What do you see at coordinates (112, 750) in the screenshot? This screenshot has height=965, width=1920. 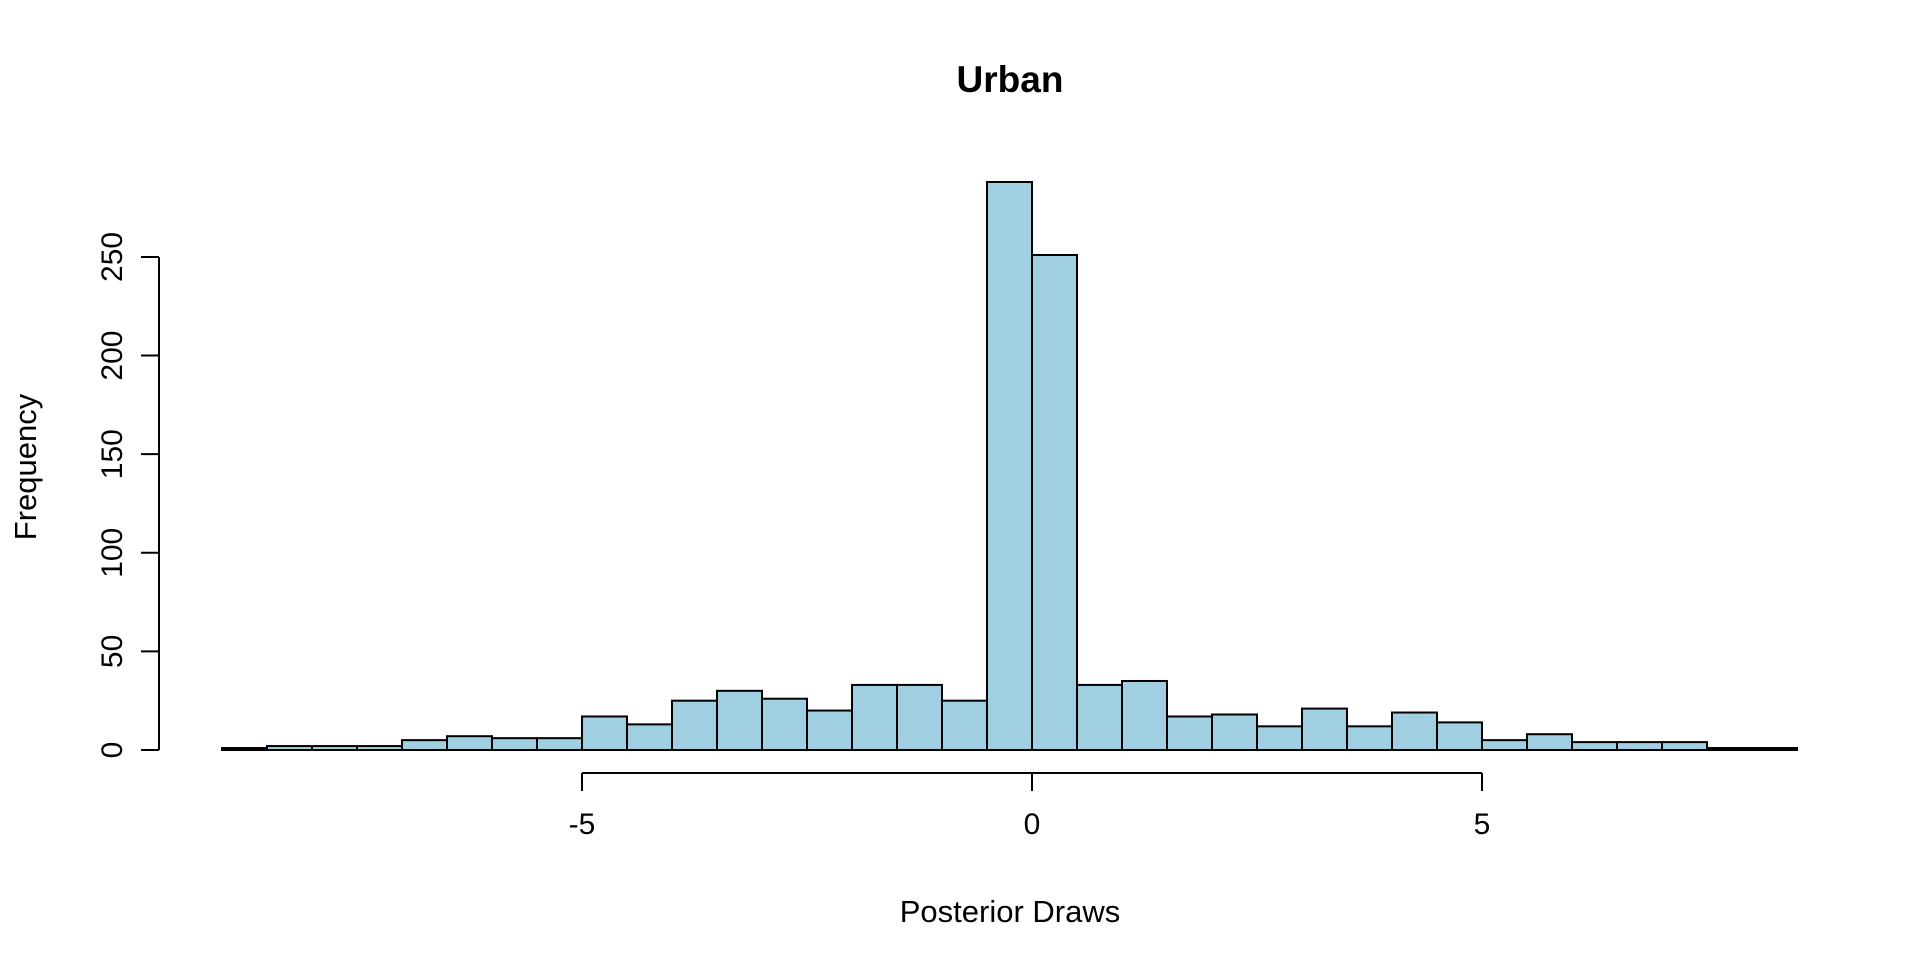 I see `y-tick-label: 0` at bounding box center [112, 750].